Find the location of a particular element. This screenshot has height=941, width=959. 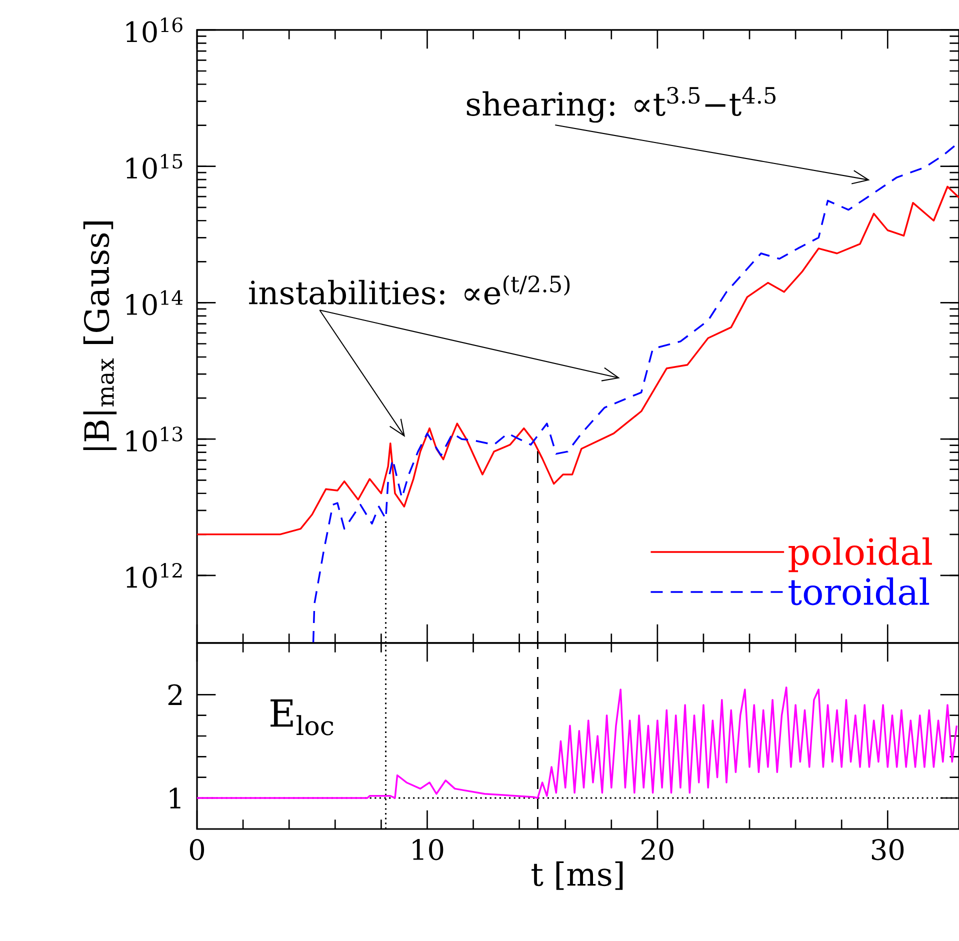

y-tick-label: 10$^{13}$ is located at coordinates (154, 439).